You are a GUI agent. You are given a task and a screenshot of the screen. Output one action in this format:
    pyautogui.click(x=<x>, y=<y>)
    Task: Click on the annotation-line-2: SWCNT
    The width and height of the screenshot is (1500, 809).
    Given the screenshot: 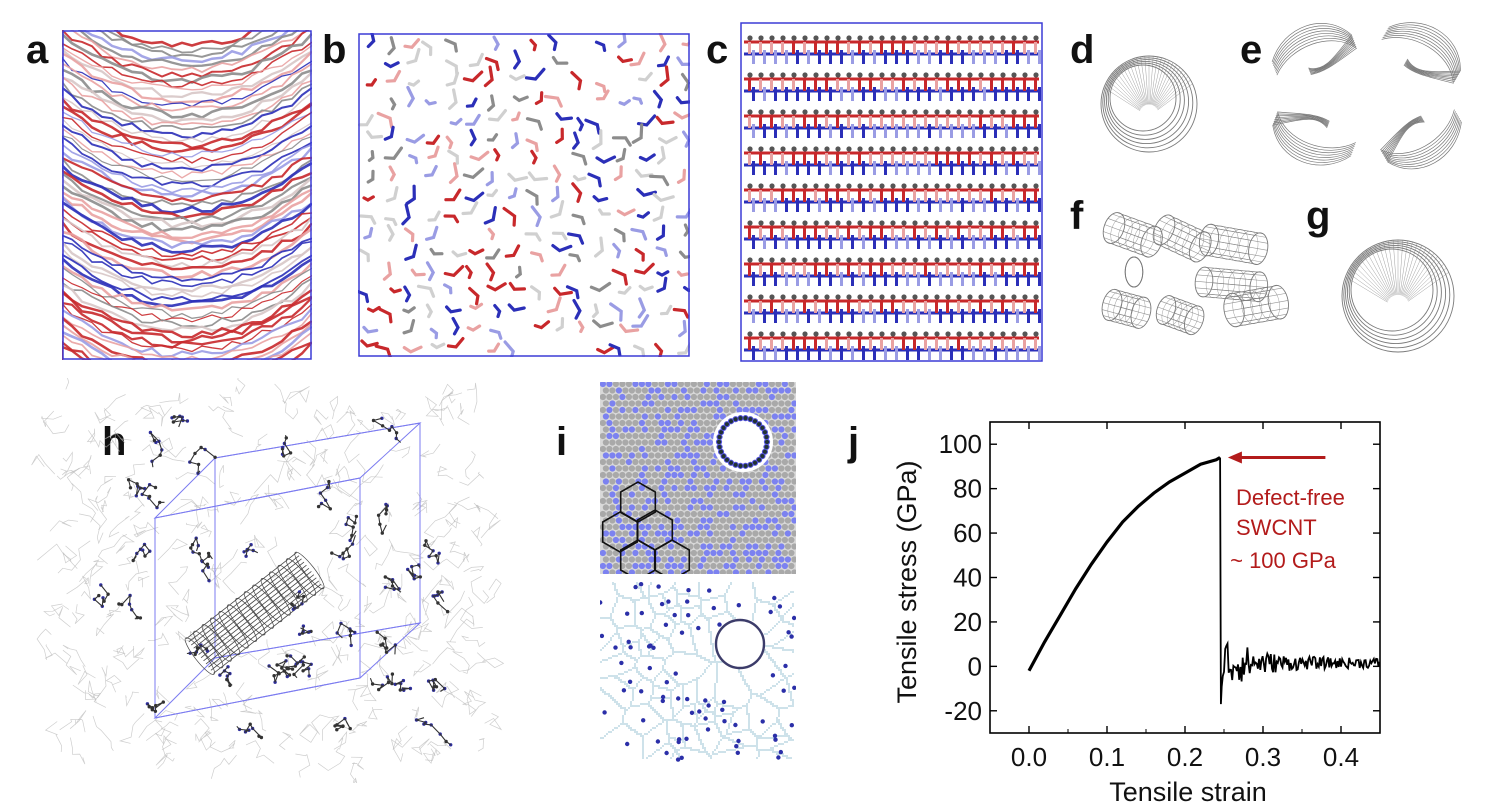 What is the action you would take?
    pyautogui.click(x=1276, y=527)
    